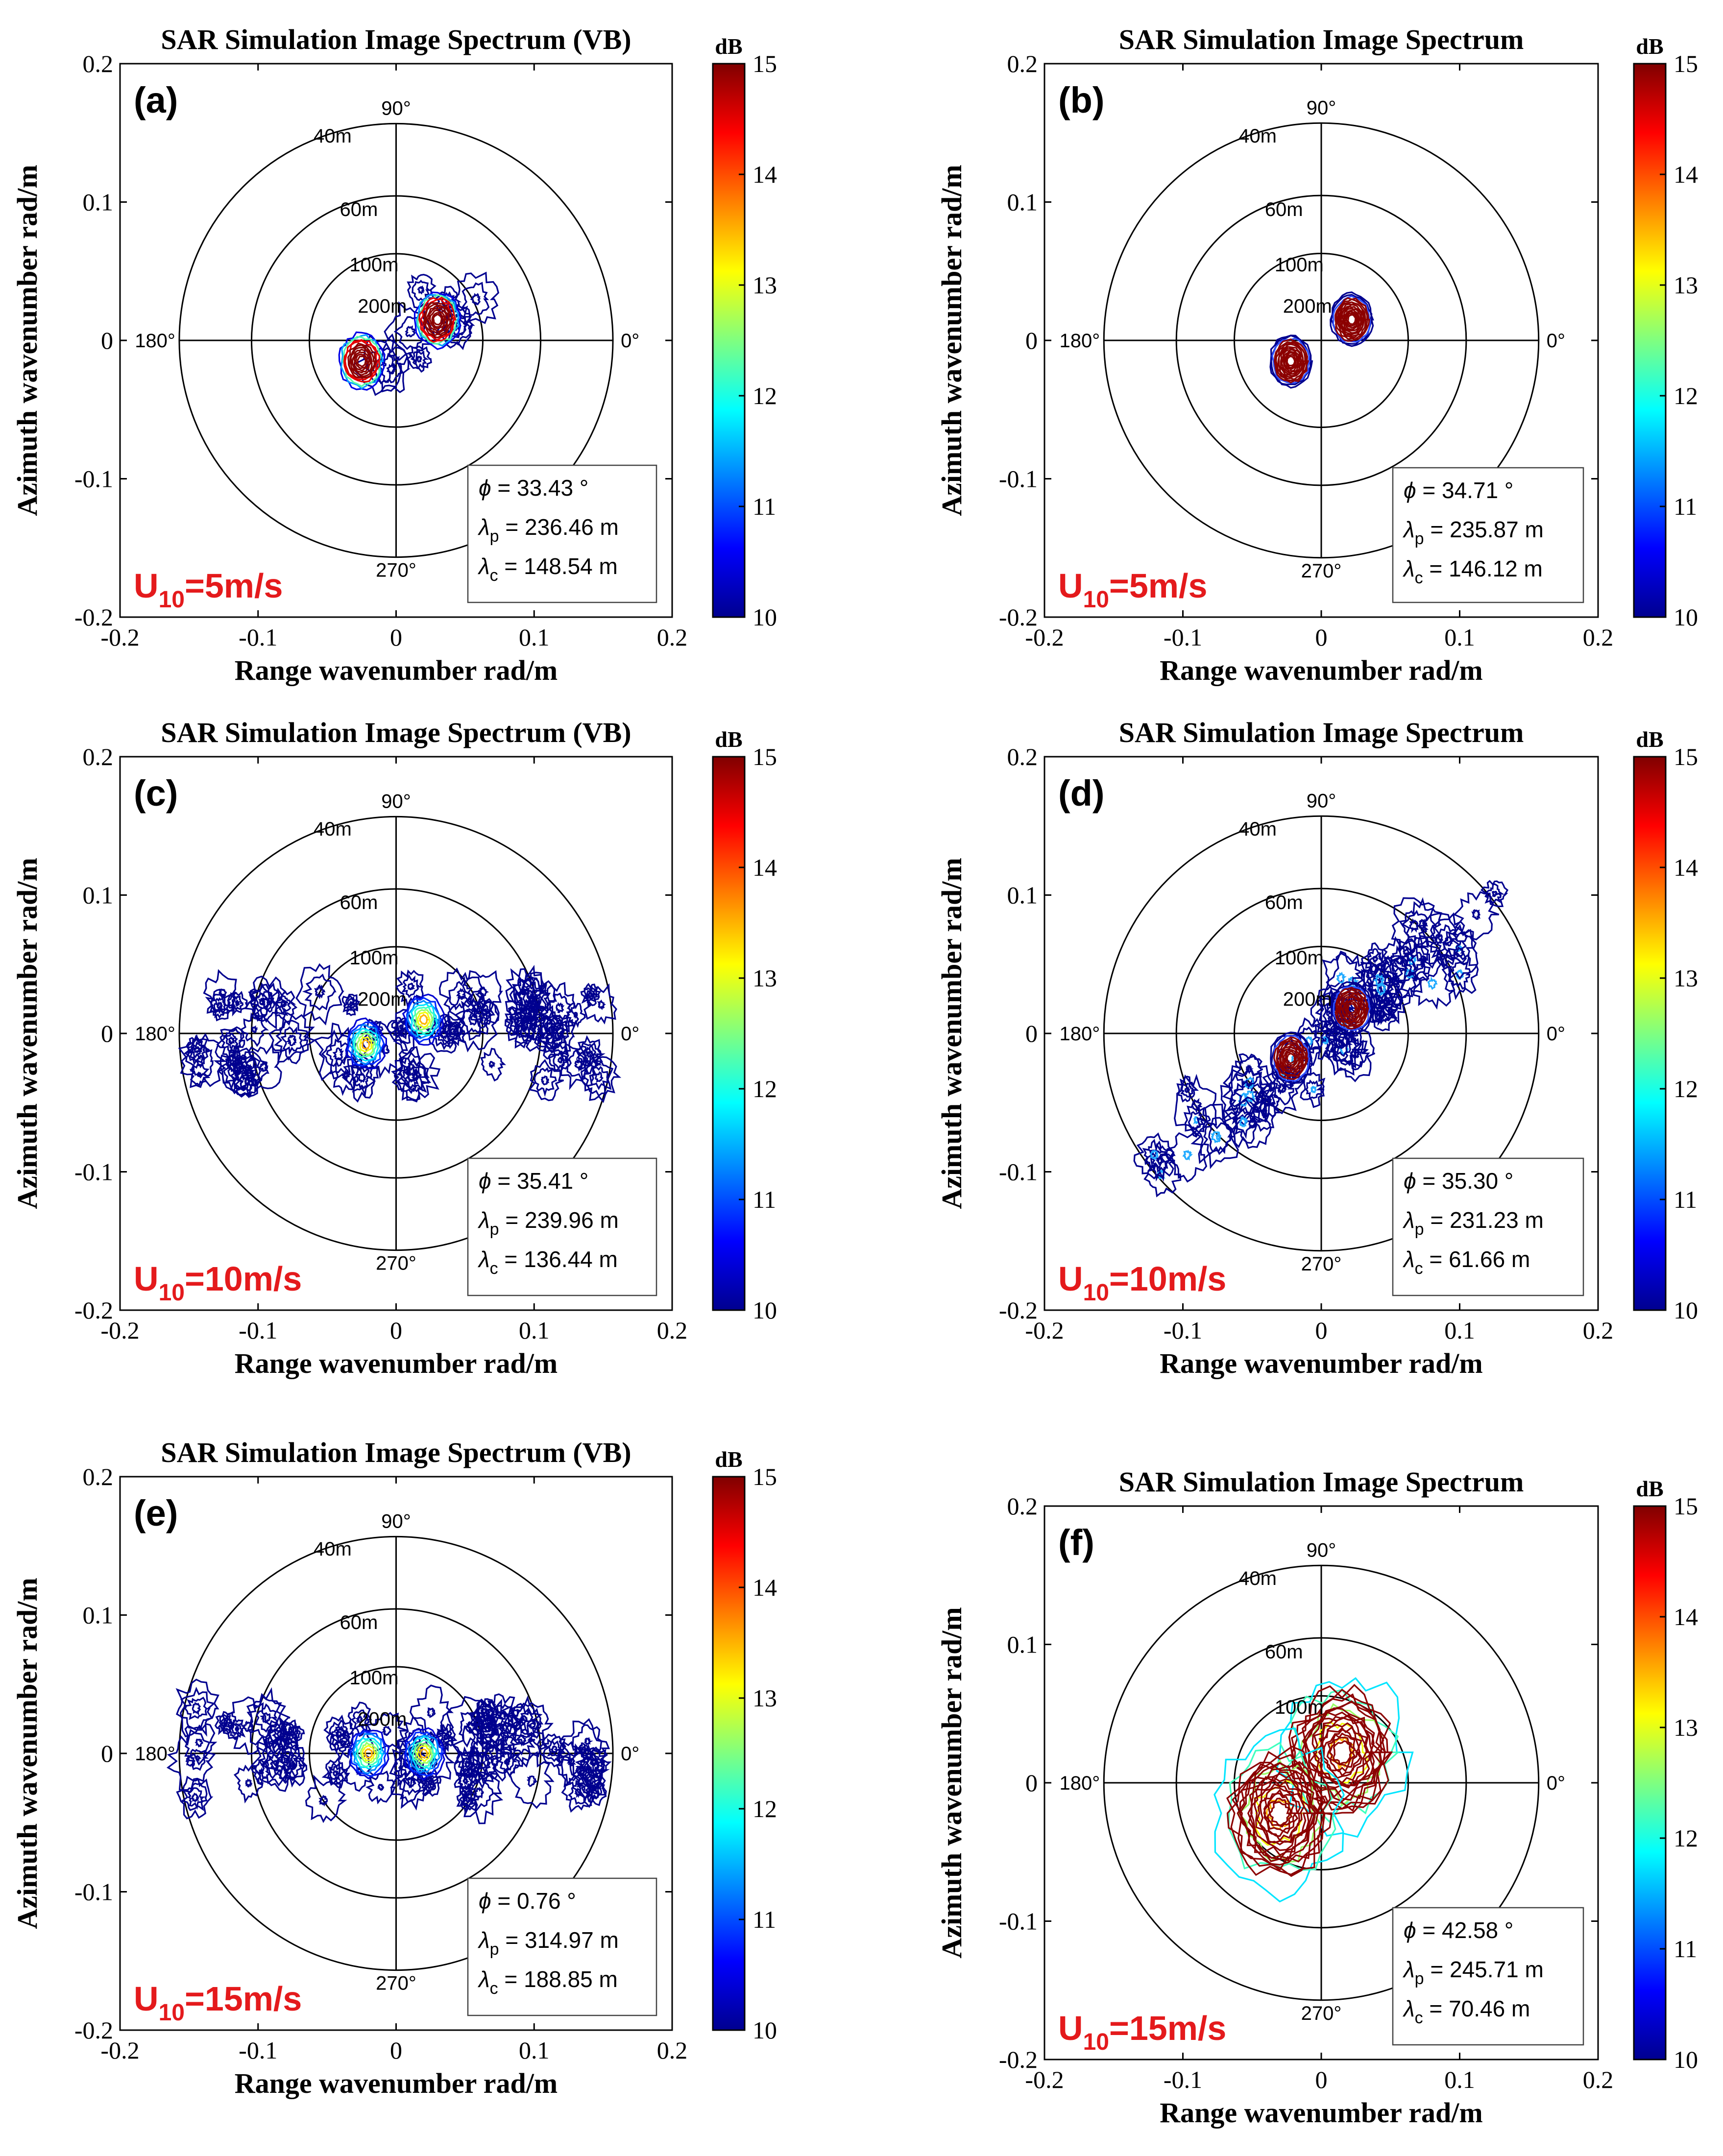 The image size is (1723, 2156). I want to click on angle-label-0deg: 0°, so click(1556, 341).